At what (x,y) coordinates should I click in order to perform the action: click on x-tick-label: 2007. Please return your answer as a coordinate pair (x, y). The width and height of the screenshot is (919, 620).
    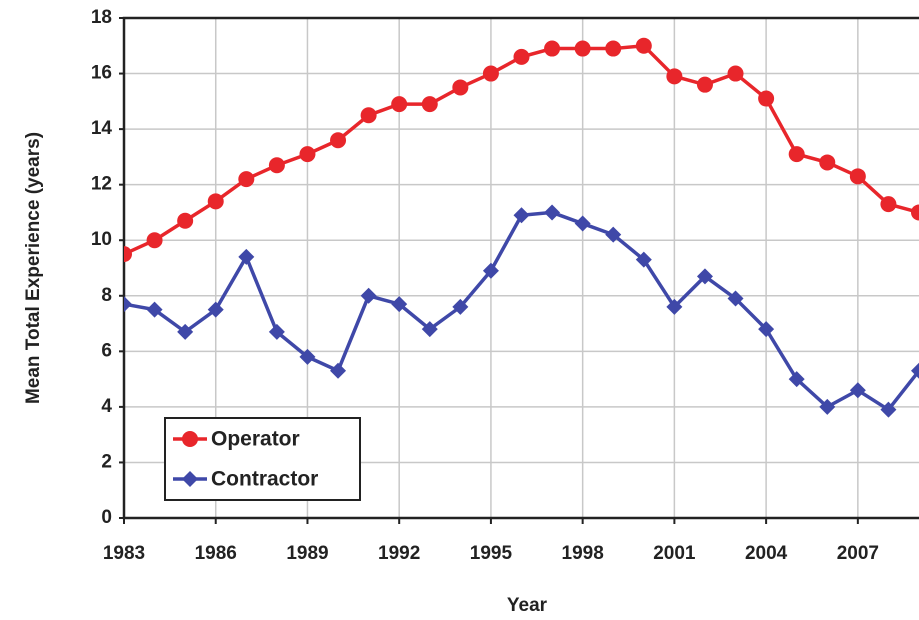
    Looking at the image, I should click on (858, 553).